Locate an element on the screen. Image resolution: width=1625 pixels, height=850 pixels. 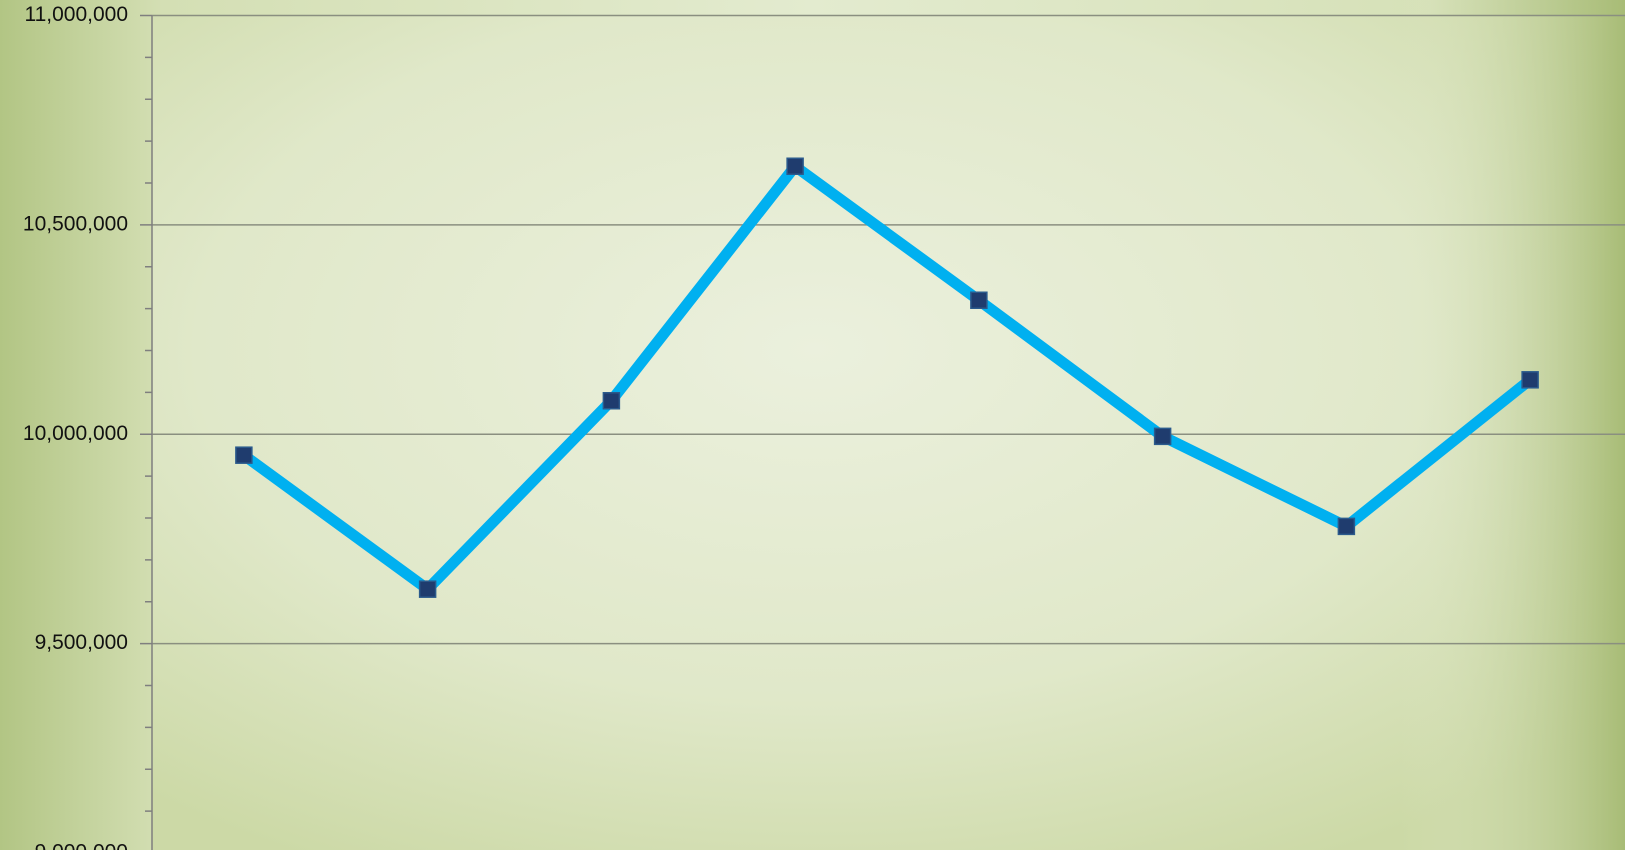
y-tick-label: 9,500,000 is located at coordinates (81, 642).